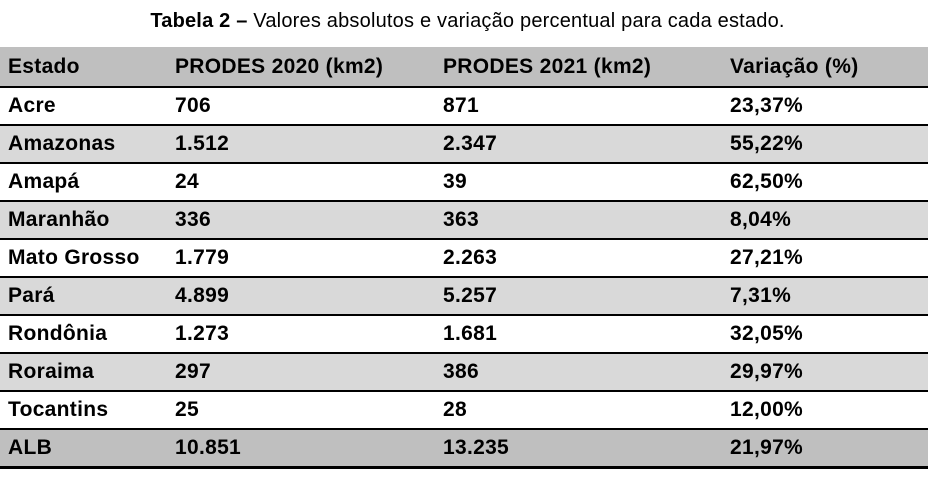 The height and width of the screenshot is (478, 935). I want to click on table-row: Roraima 297 386 29,97%, so click(464, 372).